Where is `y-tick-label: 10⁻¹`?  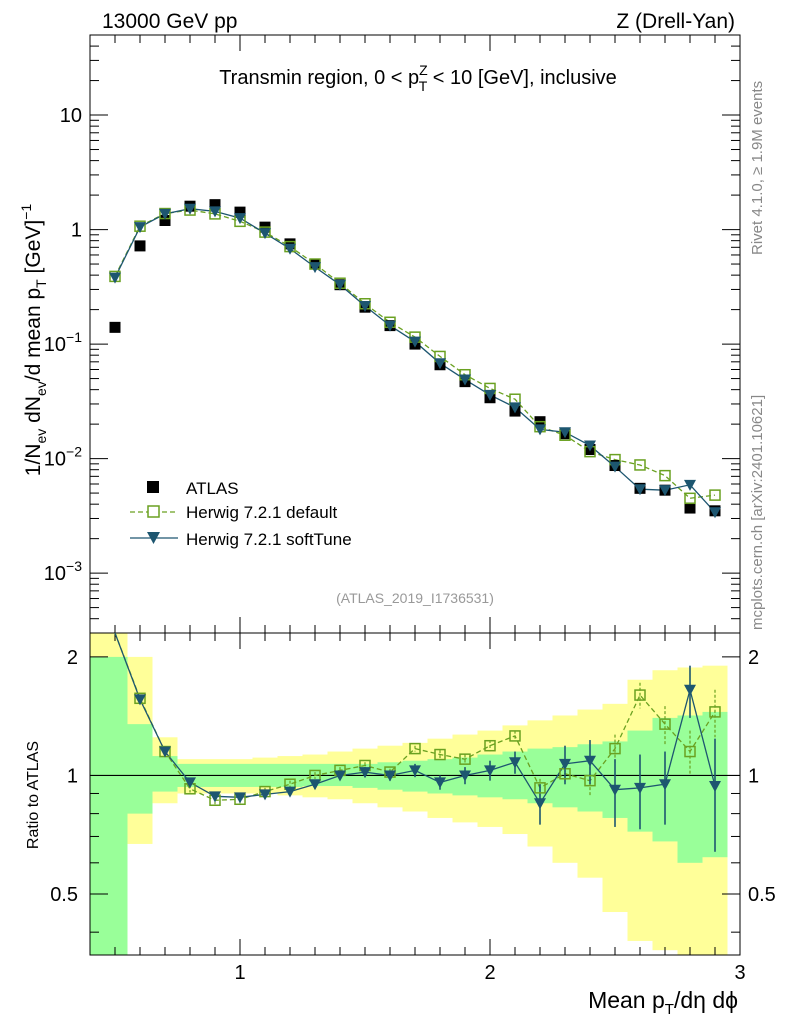 y-tick-label: 10⁻¹ is located at coordinates (63, 342).